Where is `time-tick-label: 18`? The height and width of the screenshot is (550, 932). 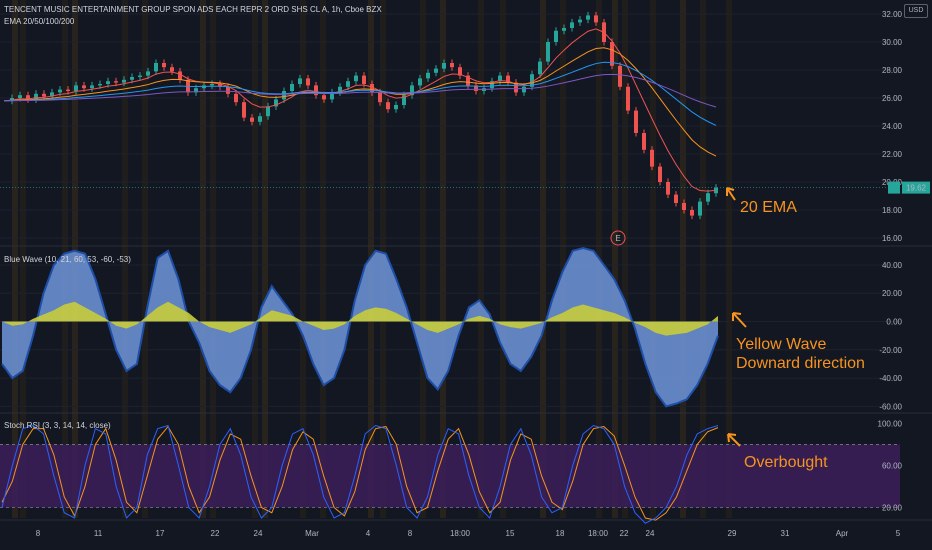 time-tick-label: 18 is located at coordinates (560, 533).